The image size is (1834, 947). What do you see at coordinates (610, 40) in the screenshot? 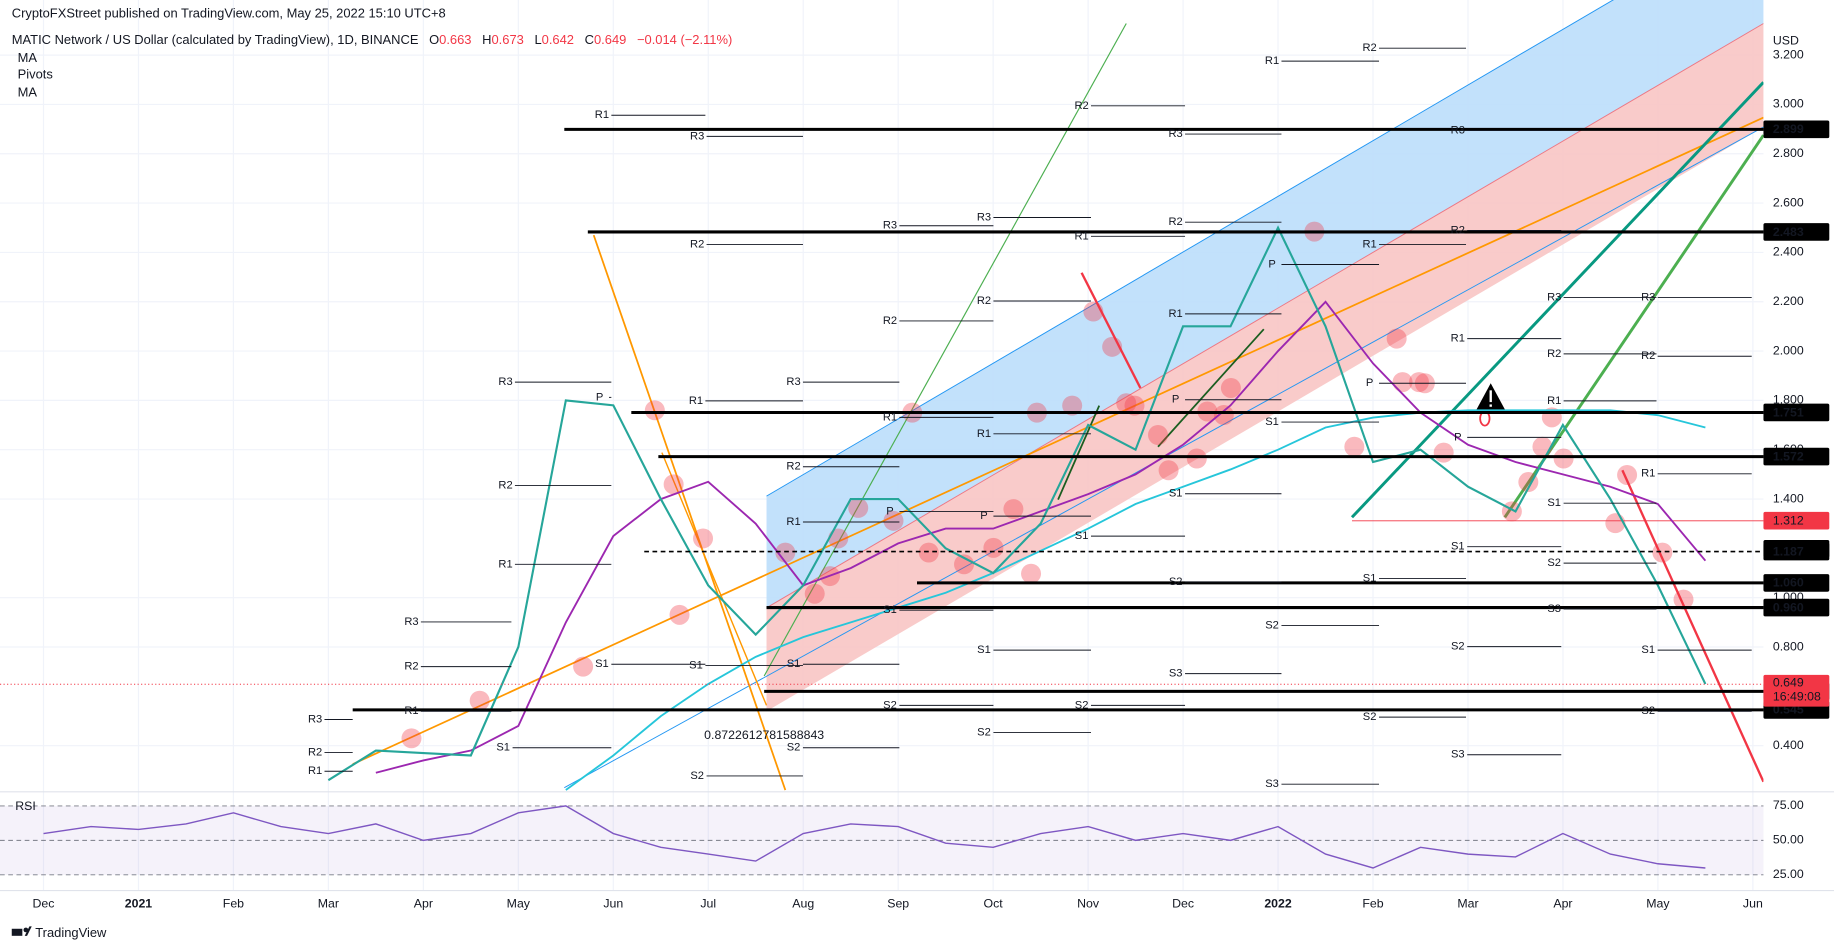
I see `ohlc-value: 0.649` at bounding box center [610, 40].